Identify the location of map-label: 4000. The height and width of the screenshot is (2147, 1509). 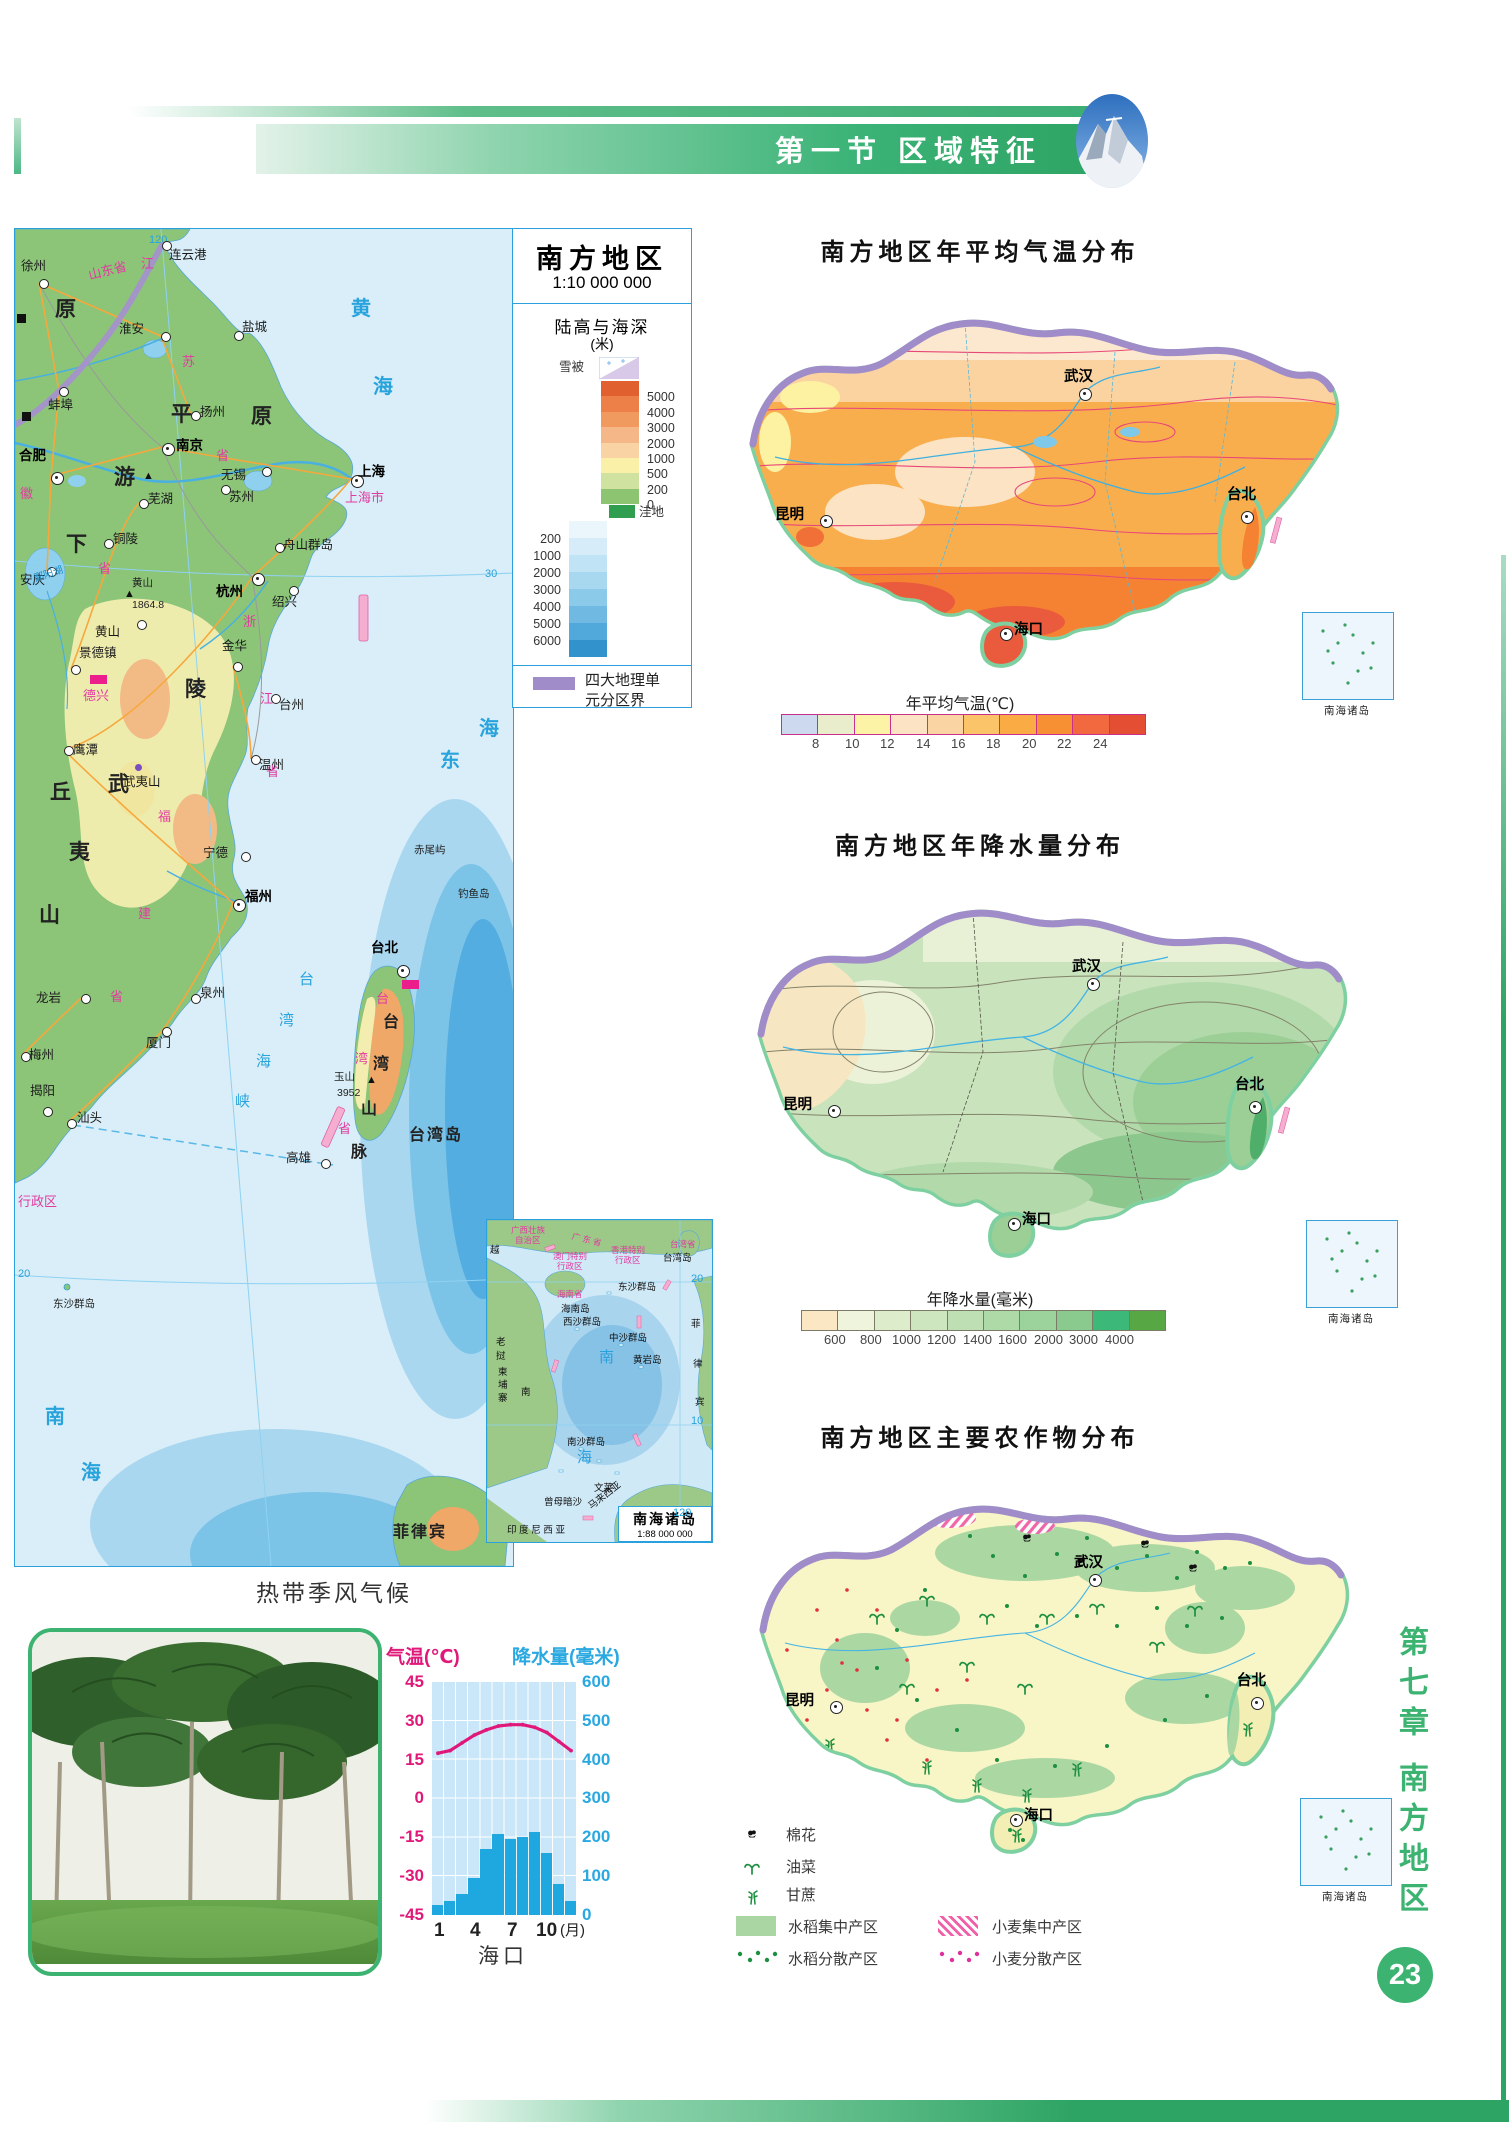
(1119, 1339).